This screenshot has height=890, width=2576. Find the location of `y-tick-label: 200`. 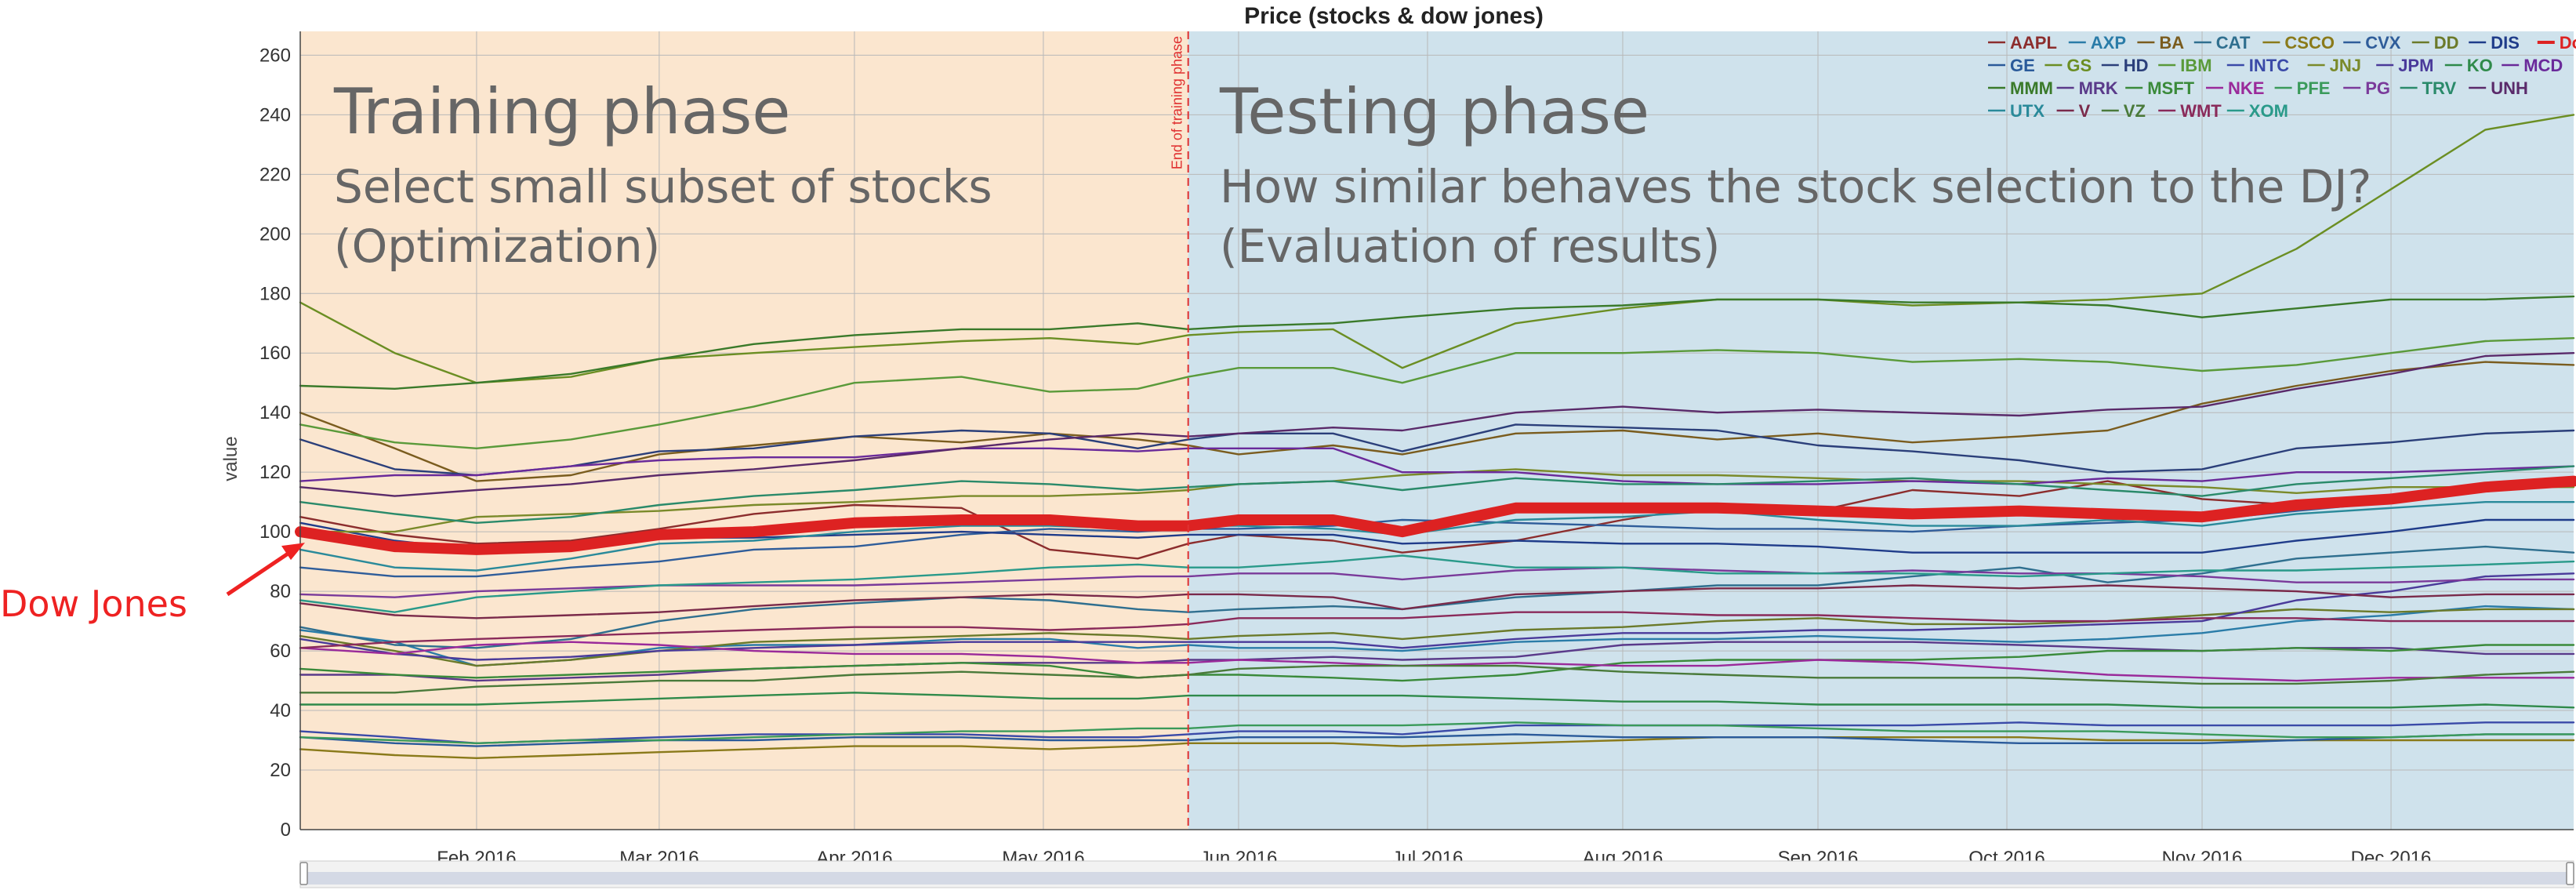

y-tick-label: 200 is located at coordinates (275, 234).